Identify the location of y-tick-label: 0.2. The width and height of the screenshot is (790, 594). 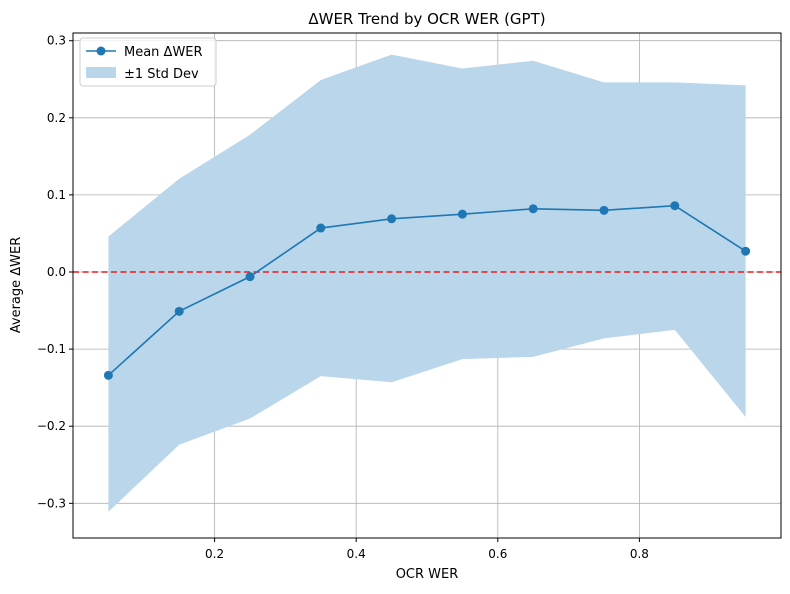
(56, 118).